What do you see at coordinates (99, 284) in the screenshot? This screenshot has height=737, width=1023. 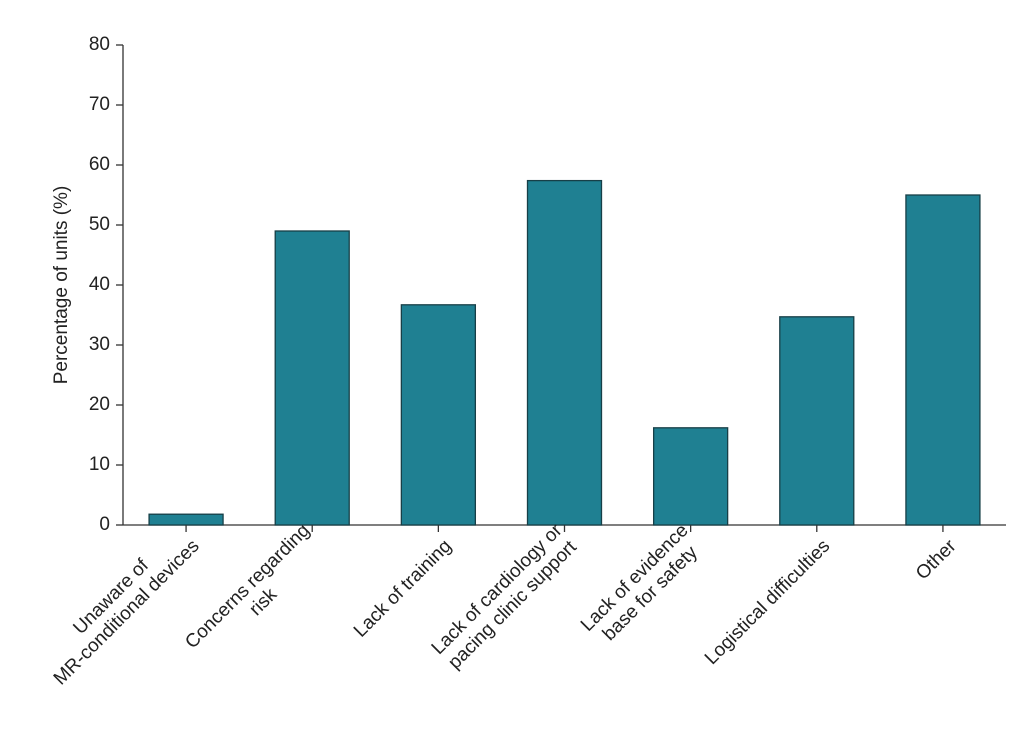 I see `y-tick-label: 40` at bounding box center [99, 284].